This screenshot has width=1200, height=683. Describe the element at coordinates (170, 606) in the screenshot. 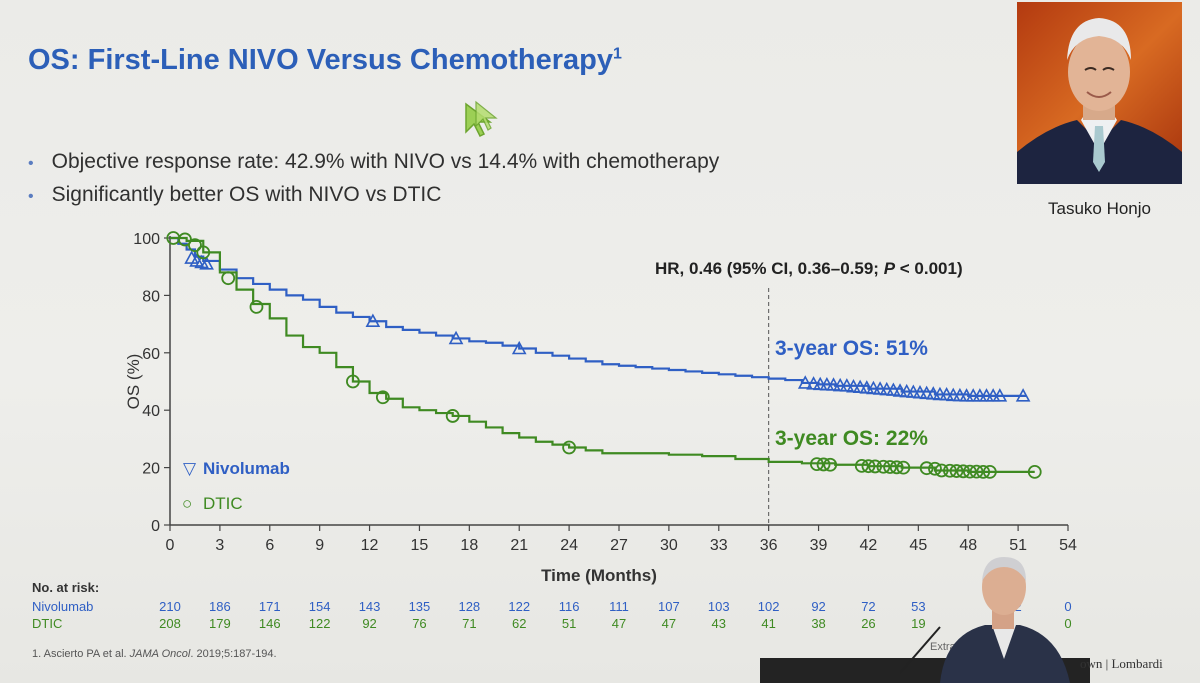

I see `at-risk-value: 210` at that location.